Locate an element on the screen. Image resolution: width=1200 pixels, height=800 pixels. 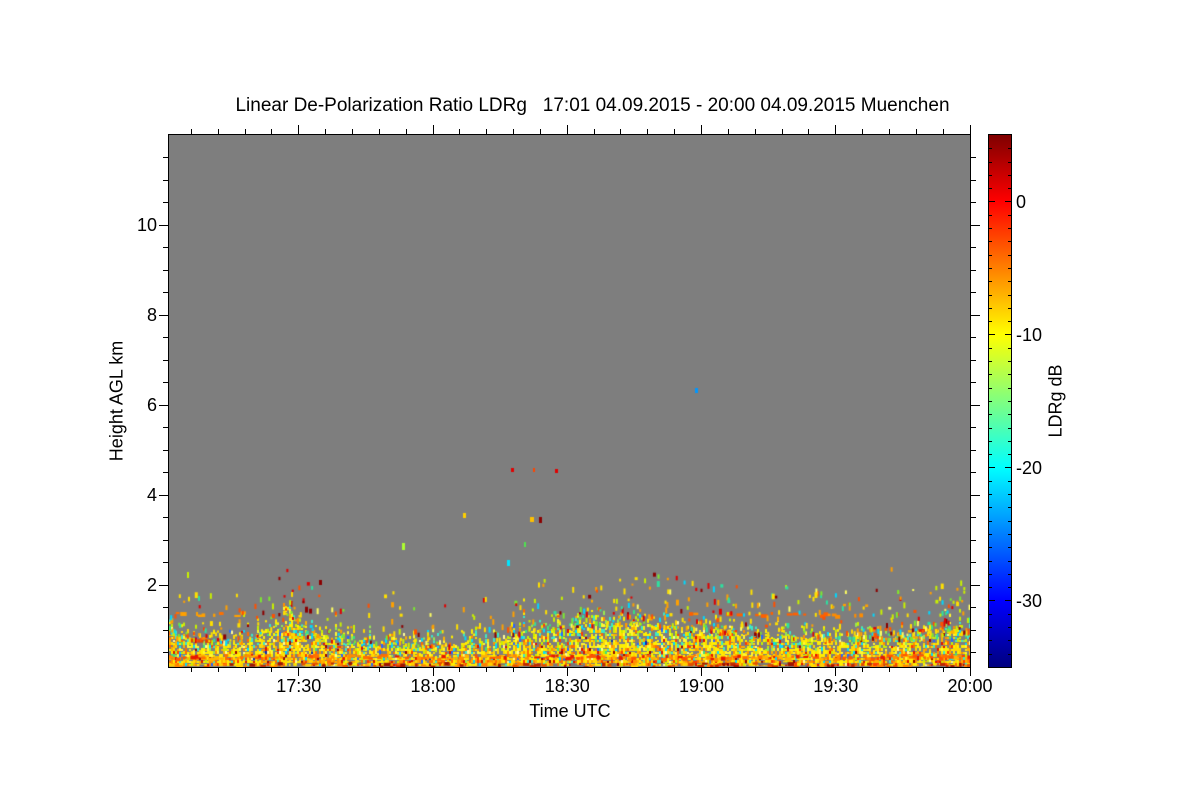
x-tick-label: 19:00 is located at coordinates (701, 686).